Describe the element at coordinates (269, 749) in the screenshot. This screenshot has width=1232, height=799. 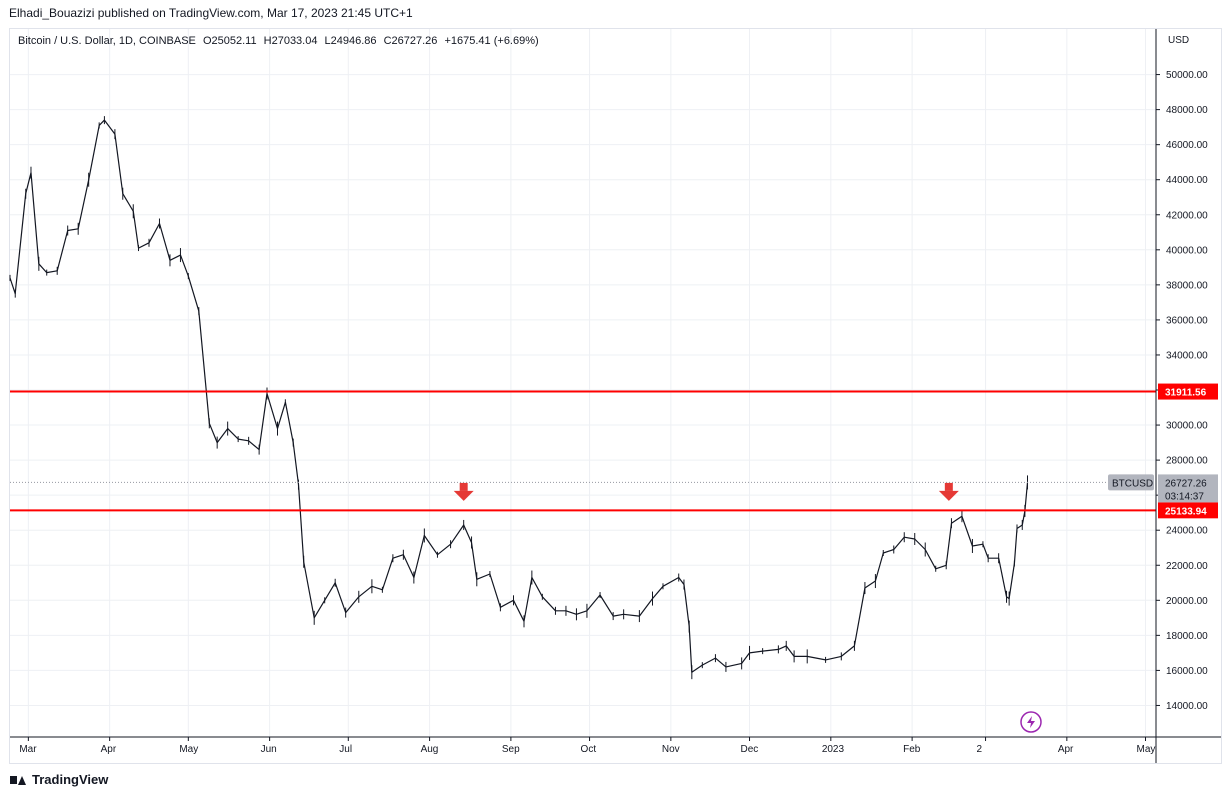
I see `x-tick-label: Jun` at that location.